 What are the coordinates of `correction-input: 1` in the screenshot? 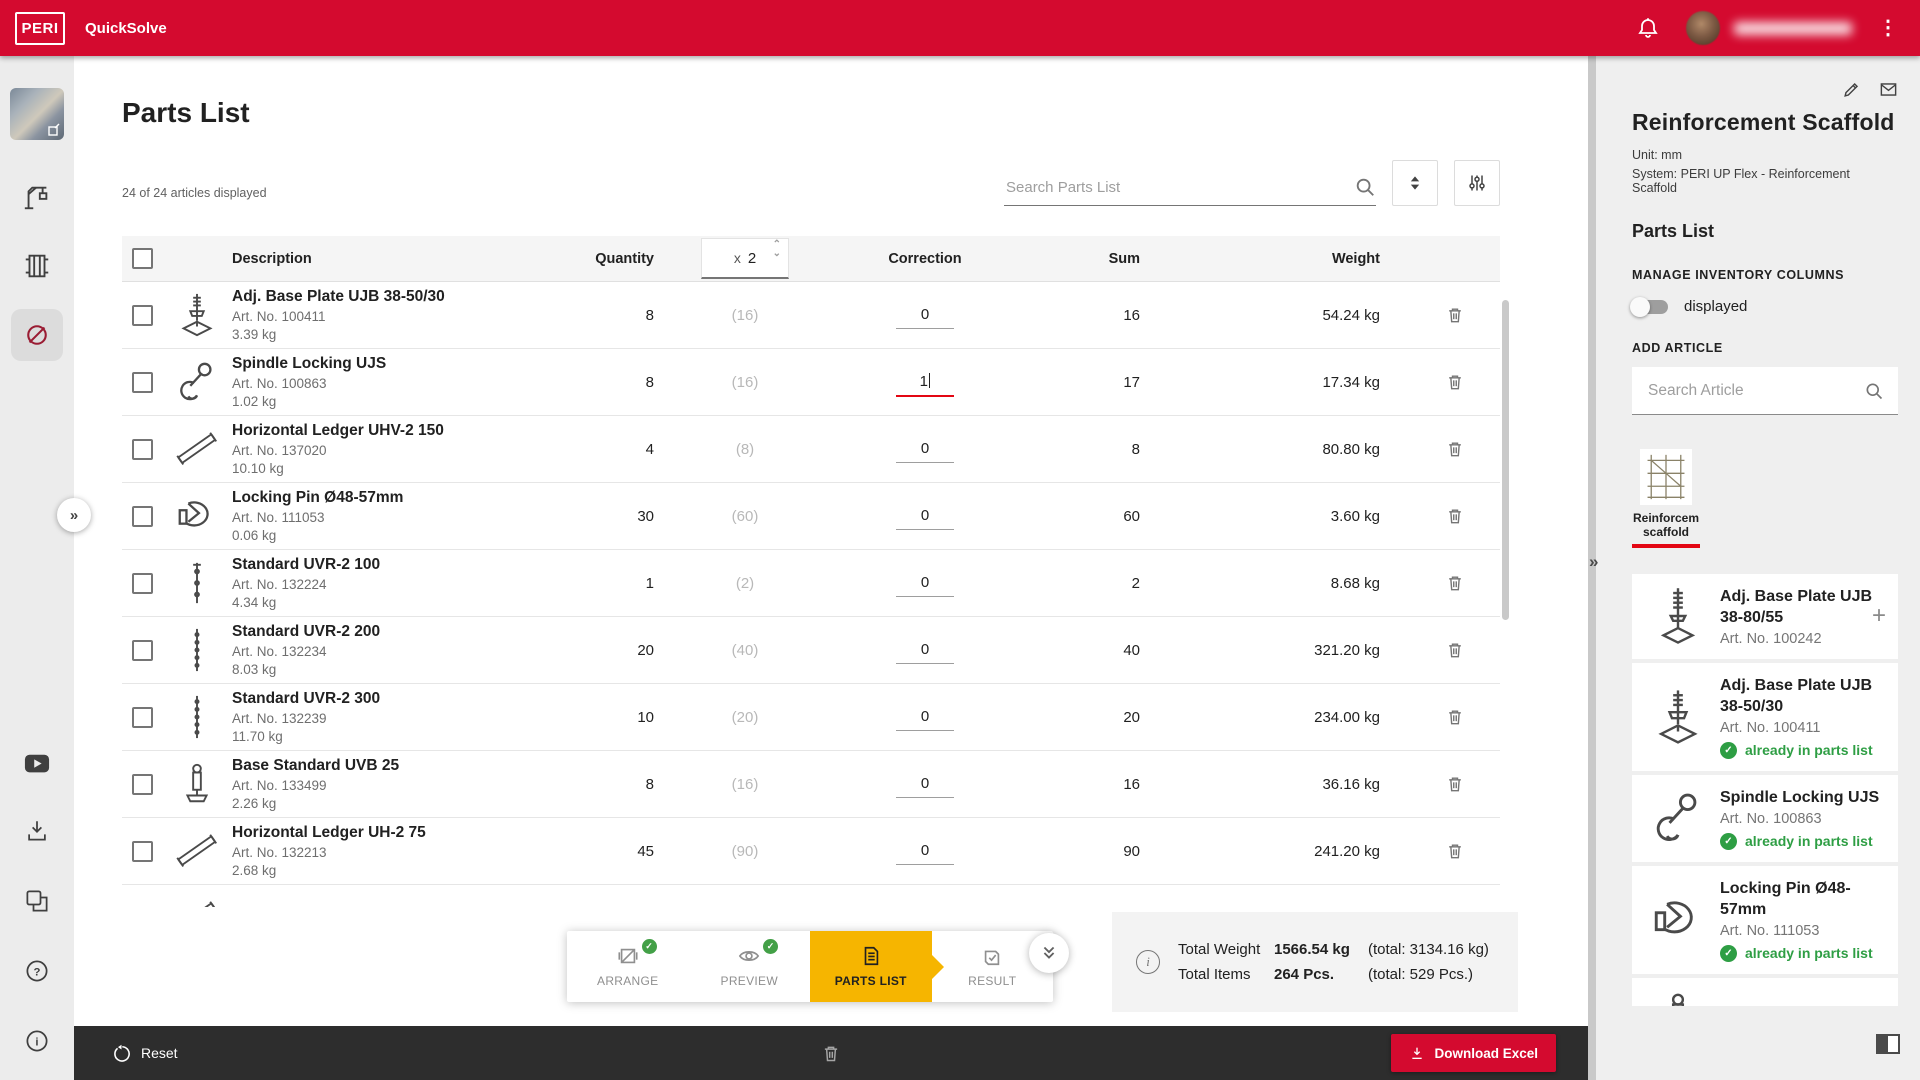 It's located at (925, 382).